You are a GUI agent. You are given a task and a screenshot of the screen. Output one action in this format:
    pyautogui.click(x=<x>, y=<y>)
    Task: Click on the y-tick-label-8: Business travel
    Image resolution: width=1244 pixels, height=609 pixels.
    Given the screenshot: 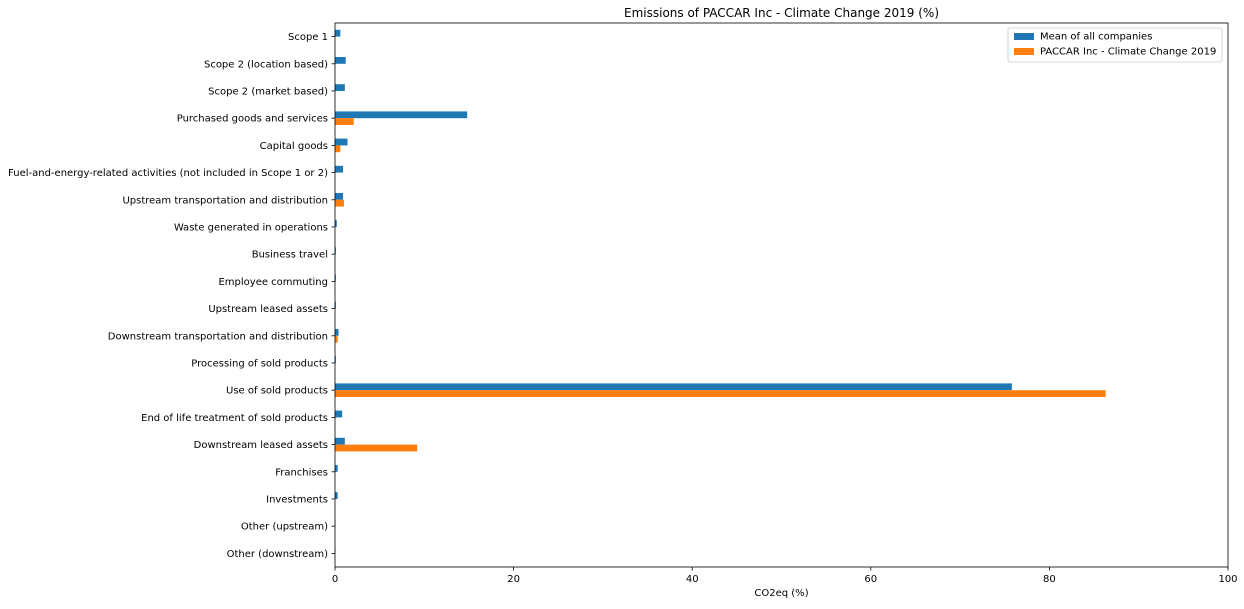 What is the action you would take?
    pyautogui.click(x=290, y=255)
    